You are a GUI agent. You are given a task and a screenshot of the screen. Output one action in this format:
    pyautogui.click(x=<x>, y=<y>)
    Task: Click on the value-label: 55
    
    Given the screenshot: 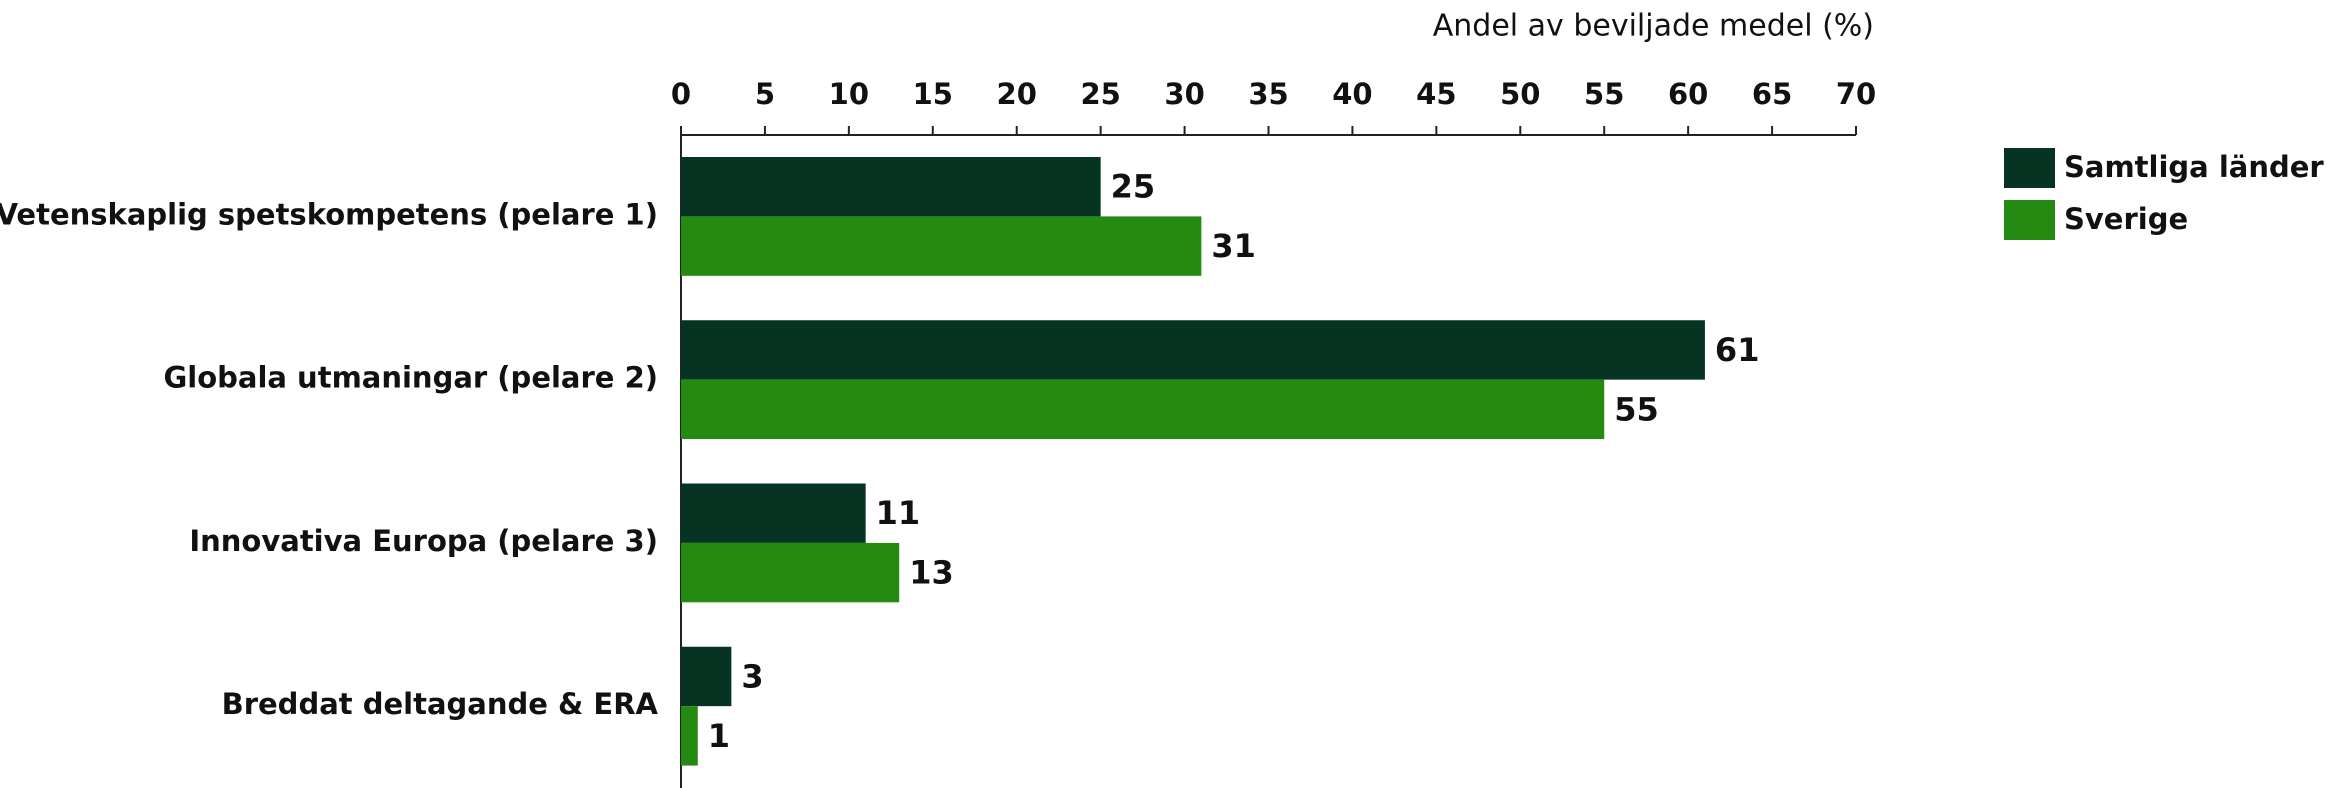 What is the action you would take?
    pyautogui.click(x=1636, y=409)
    